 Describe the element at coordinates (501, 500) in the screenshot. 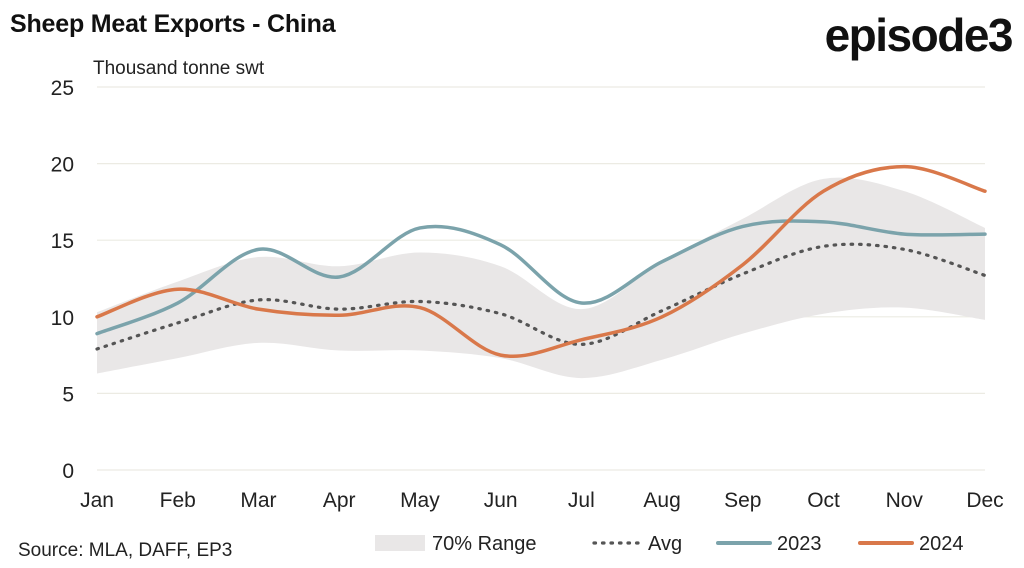

I see `x-tick-label: Jun` at that location.